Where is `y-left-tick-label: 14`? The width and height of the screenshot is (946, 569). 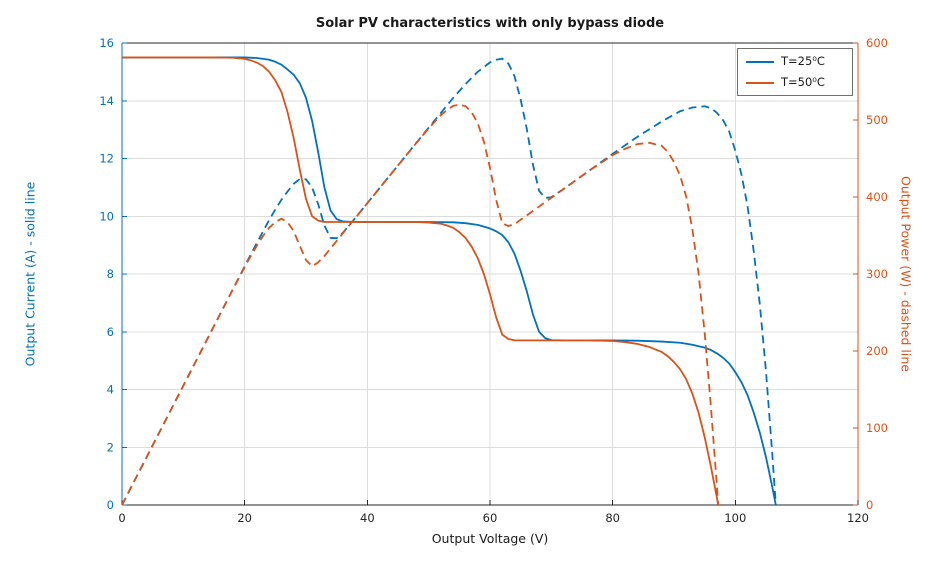 y-left-tick-label: 14 is located at coordinates (106, 101).